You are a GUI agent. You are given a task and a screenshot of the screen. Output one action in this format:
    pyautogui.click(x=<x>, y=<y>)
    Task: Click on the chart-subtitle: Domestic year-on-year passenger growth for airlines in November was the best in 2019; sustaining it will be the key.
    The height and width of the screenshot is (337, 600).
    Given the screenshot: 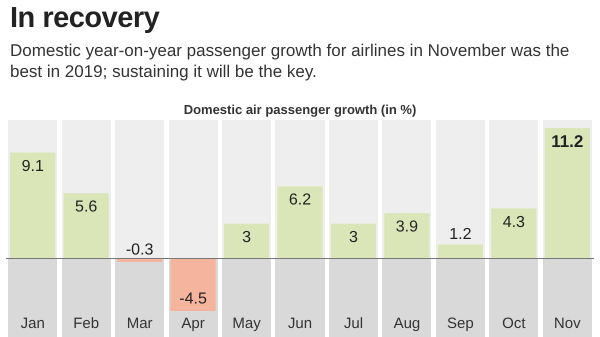 What is the action you would take?
    pyautogui.click(x=290, y=61)
    